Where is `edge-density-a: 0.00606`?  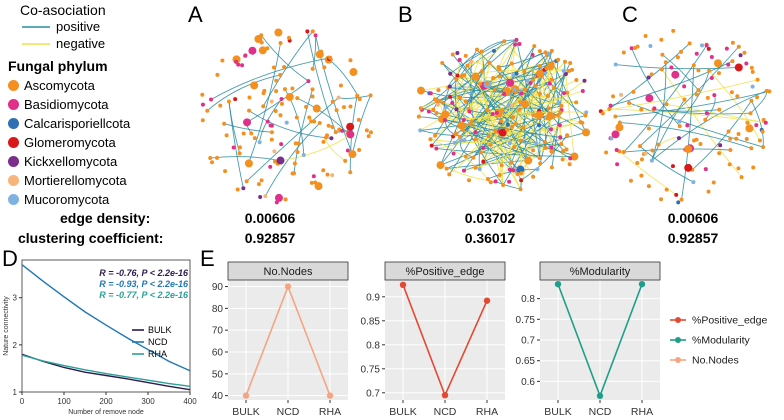 edge-density-a: 0.00606 is located at coordinates (270, 218).